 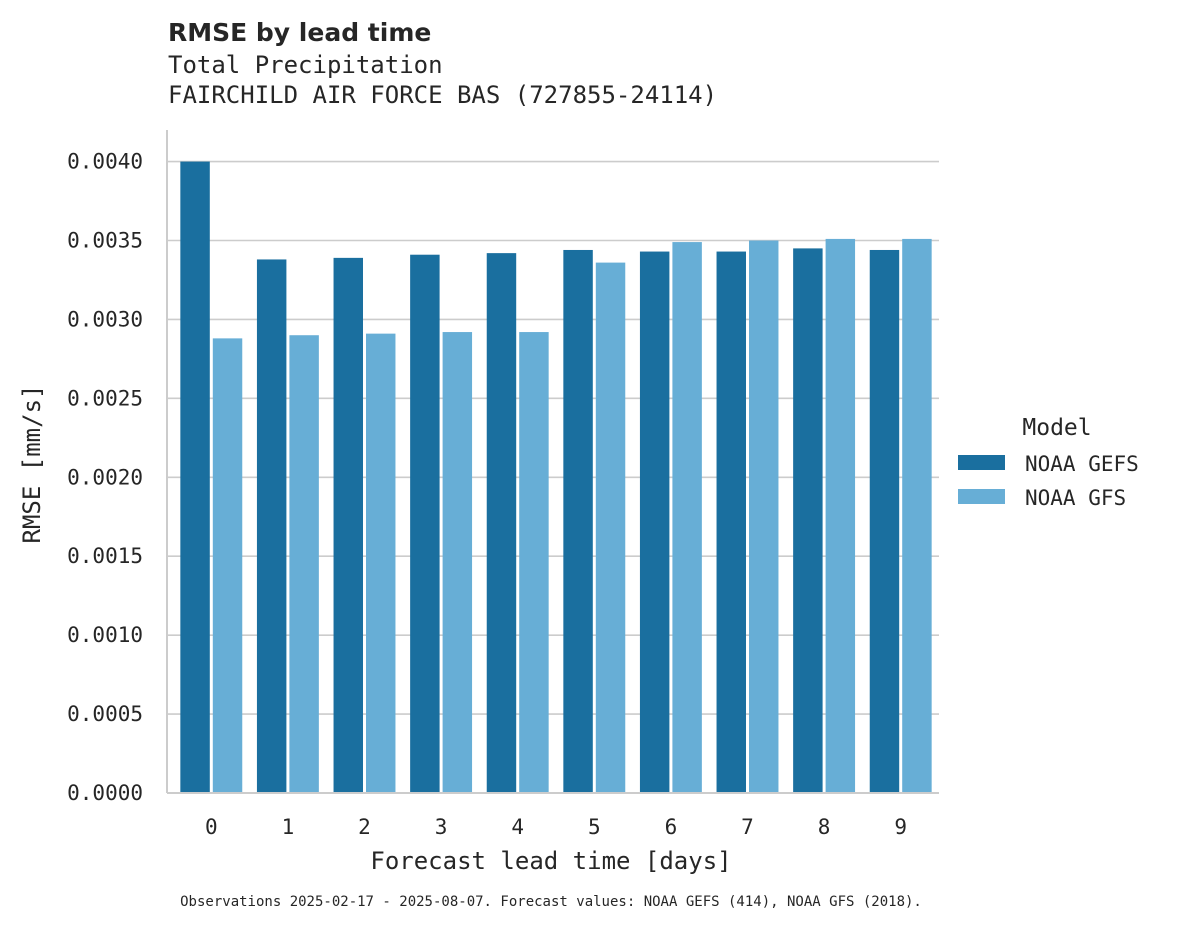 What do you see at coordinates (981, 462) in the screenshot?
I see `legend-swatch-noaa-gefs` at bounding box center [981, 462].